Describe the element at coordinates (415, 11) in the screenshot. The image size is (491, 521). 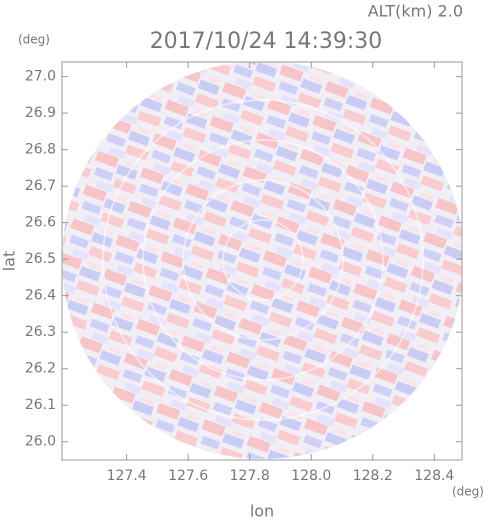
I see `altitude-header: ALT(km) 2.0` at that location.